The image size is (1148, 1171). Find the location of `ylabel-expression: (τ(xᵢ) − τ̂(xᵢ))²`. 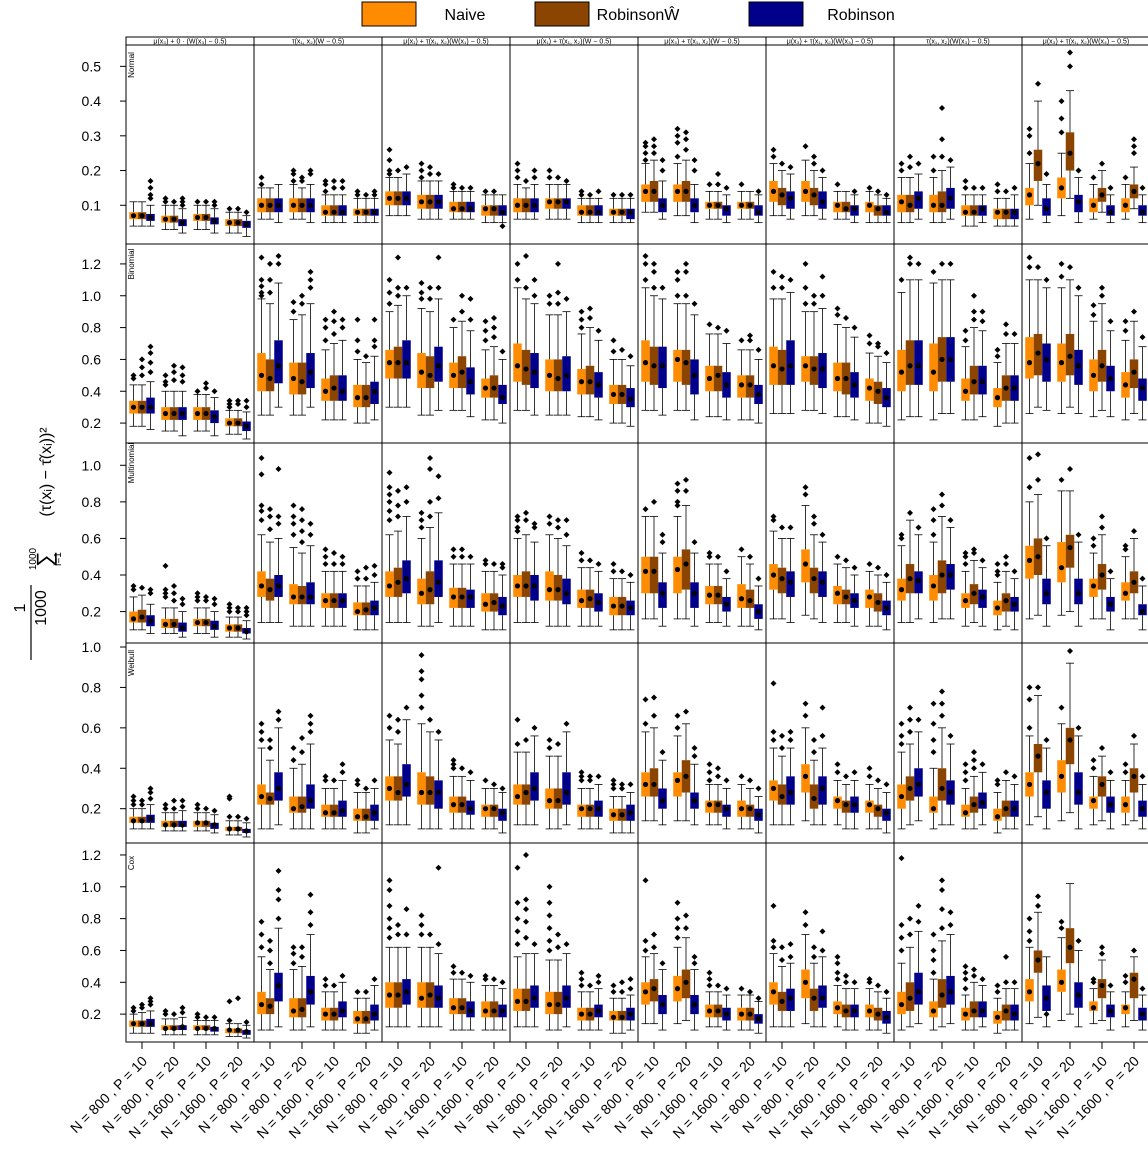

ylabel-expression: (τ(xᵢ) − τ̂(xᵢ))² is located at coordinates (46, 472).